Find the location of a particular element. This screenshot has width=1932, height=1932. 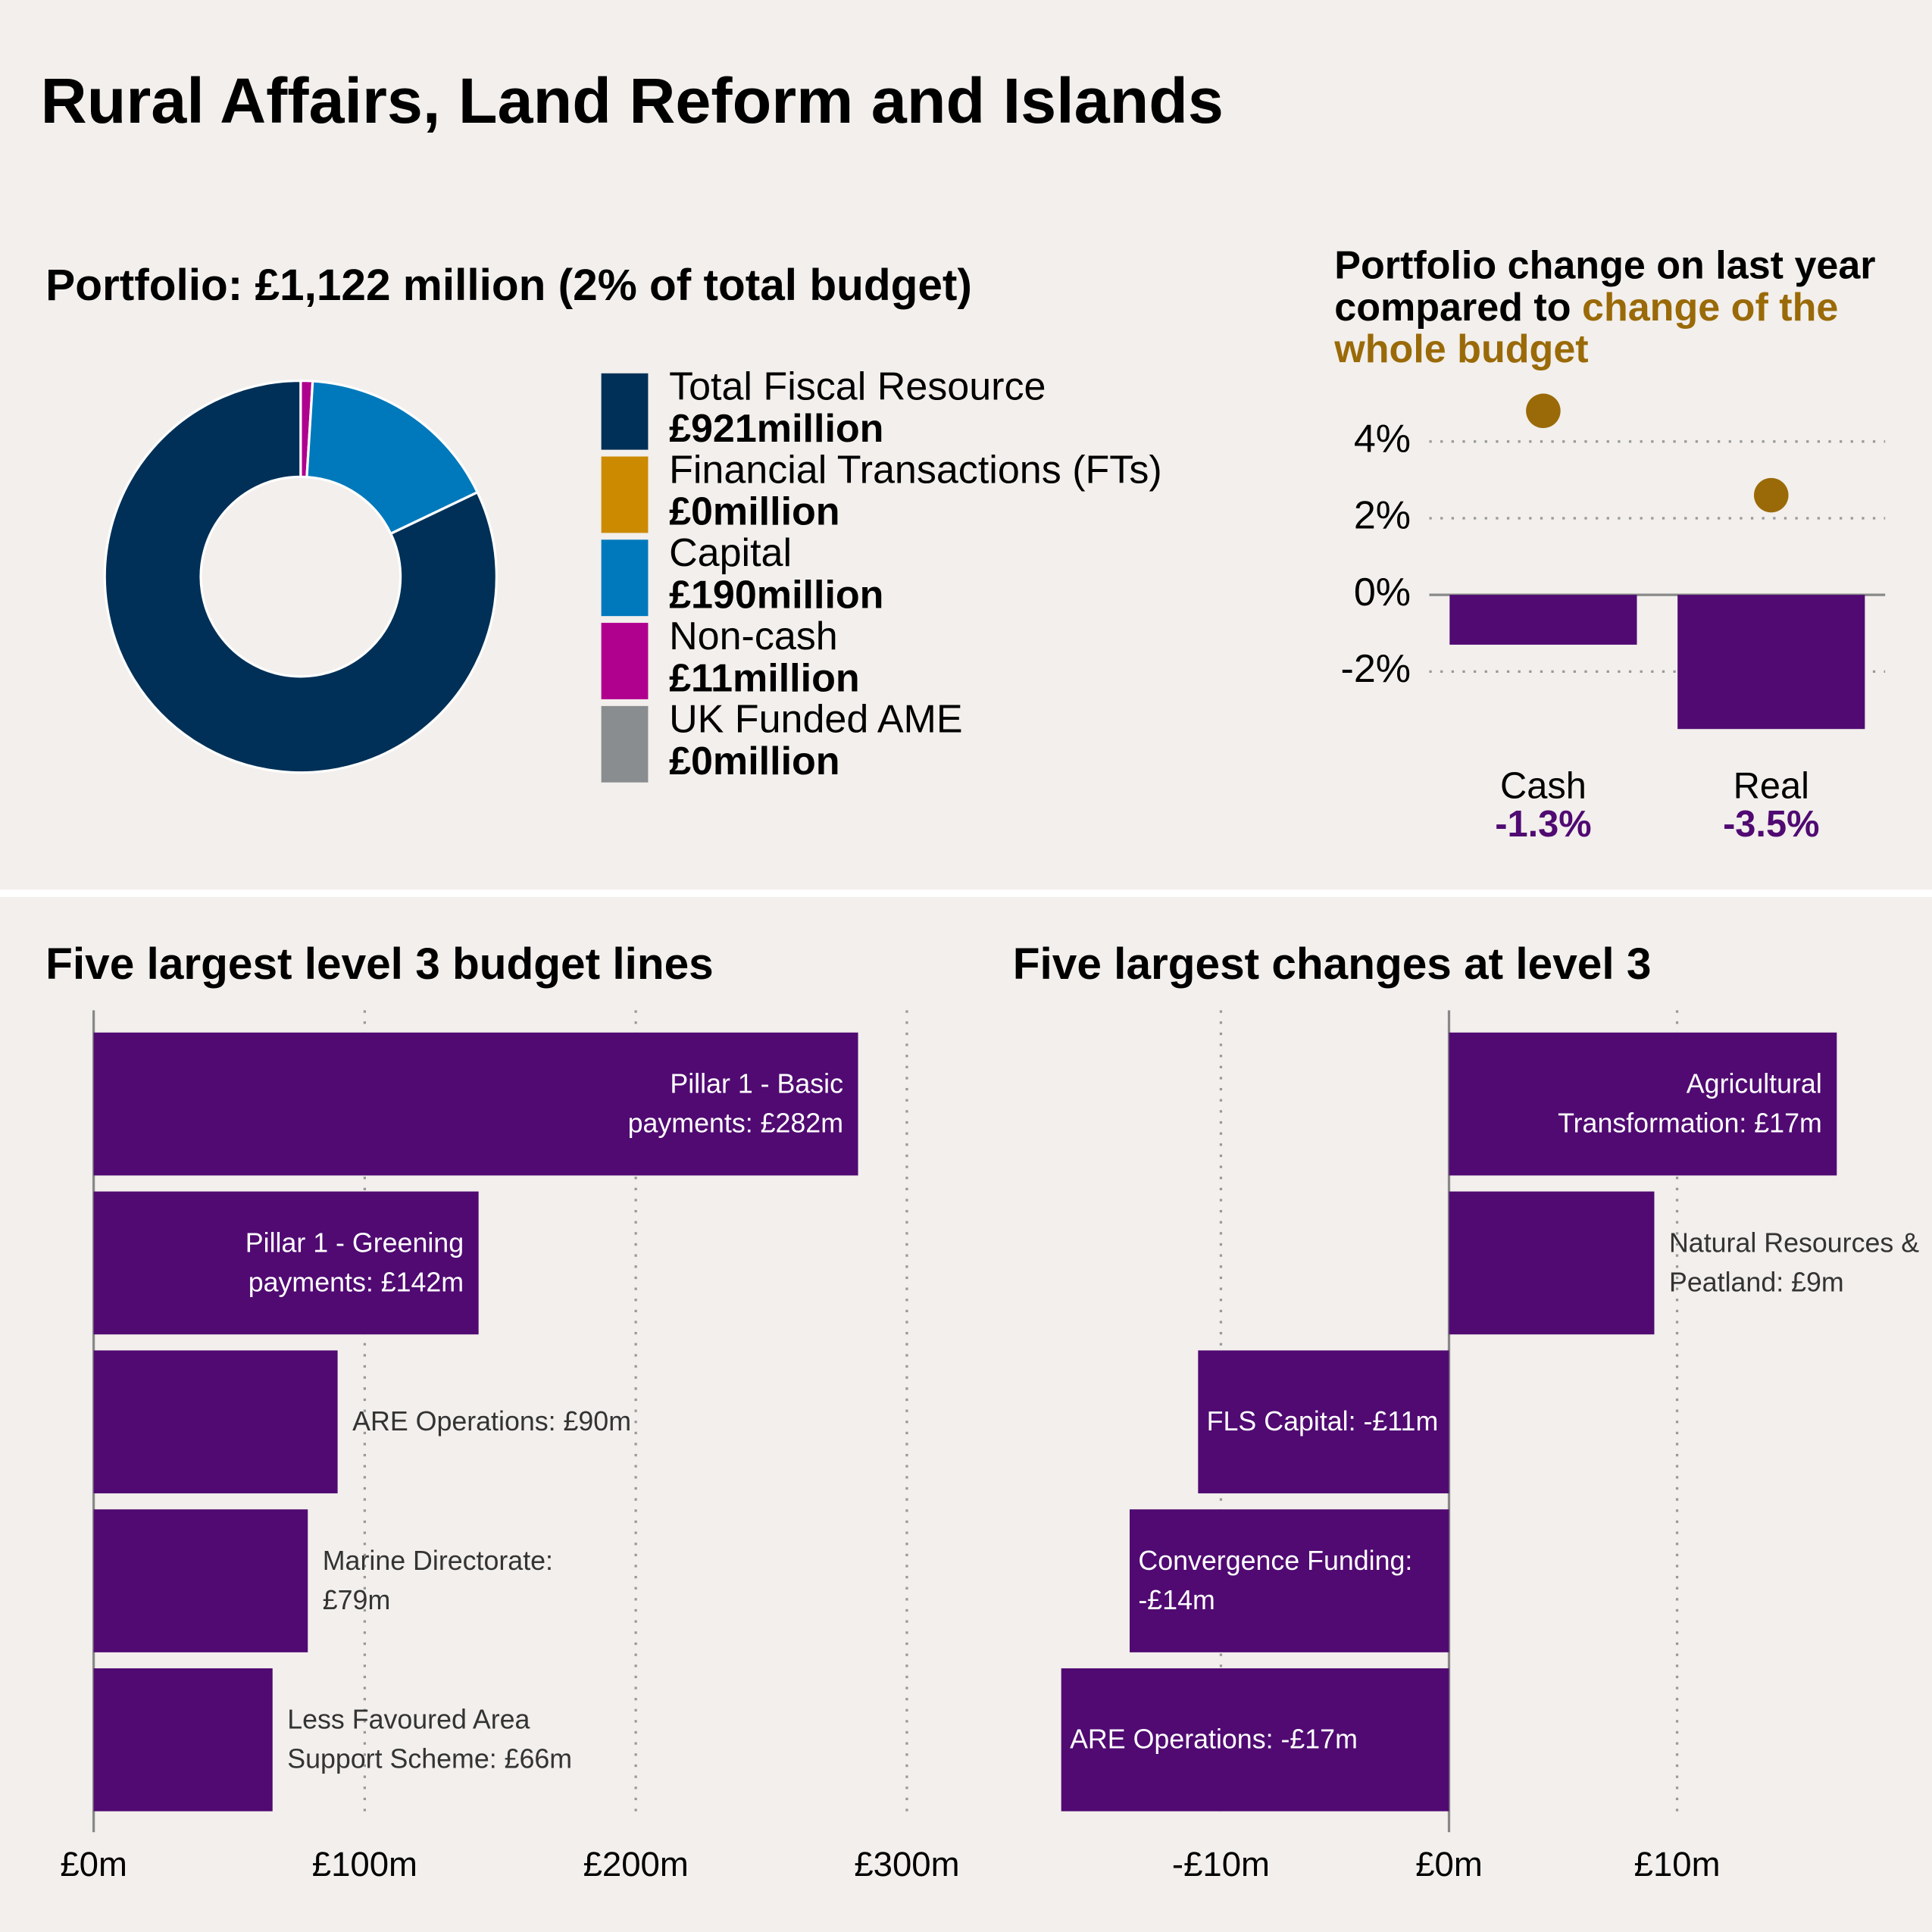

title-highlight: change of the whole budget is located at coordinates (1587, 327).